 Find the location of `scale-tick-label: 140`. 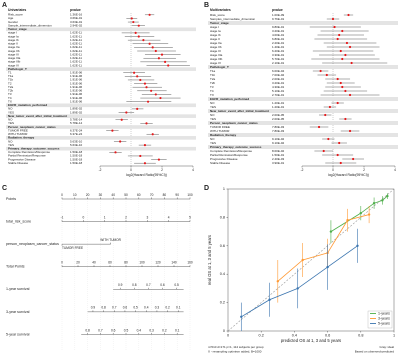

scale-tick-label: 140 is located at coordinates (174, 263).